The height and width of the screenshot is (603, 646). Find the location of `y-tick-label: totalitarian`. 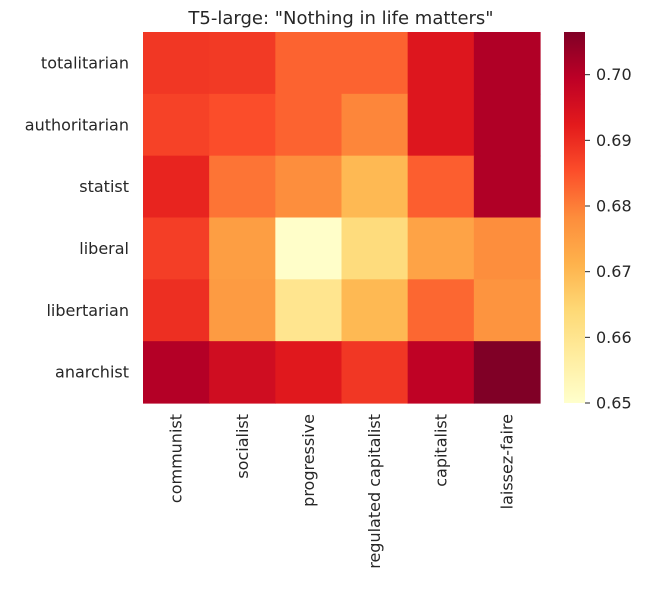

y-tick-label: totalitarian is located at coordinates (85, 62).